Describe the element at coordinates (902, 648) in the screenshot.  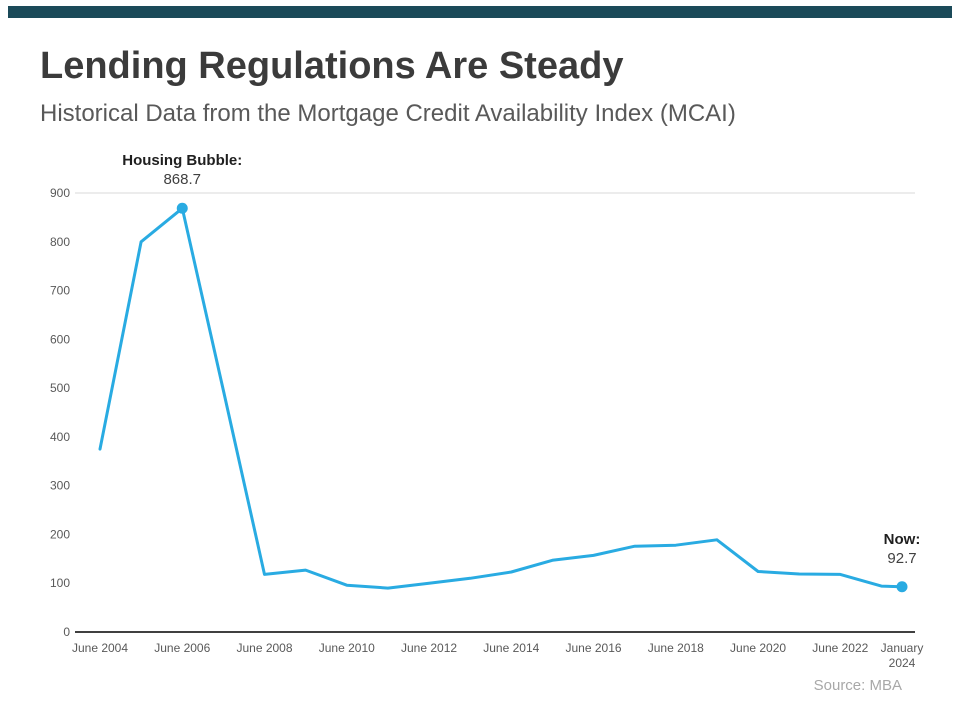
I see `x-tick-label: January` at that location.